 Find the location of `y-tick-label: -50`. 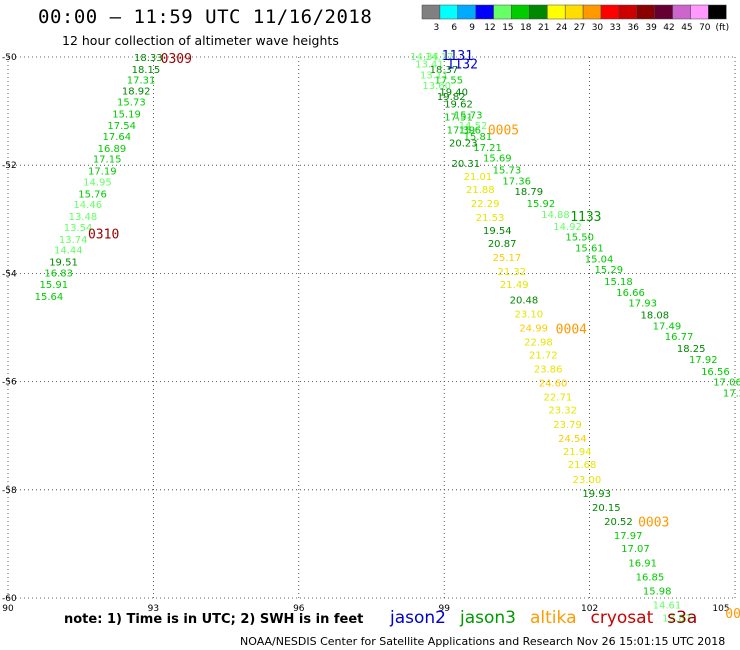

y-tick-label: -50 is located at coordinates (9, 58).